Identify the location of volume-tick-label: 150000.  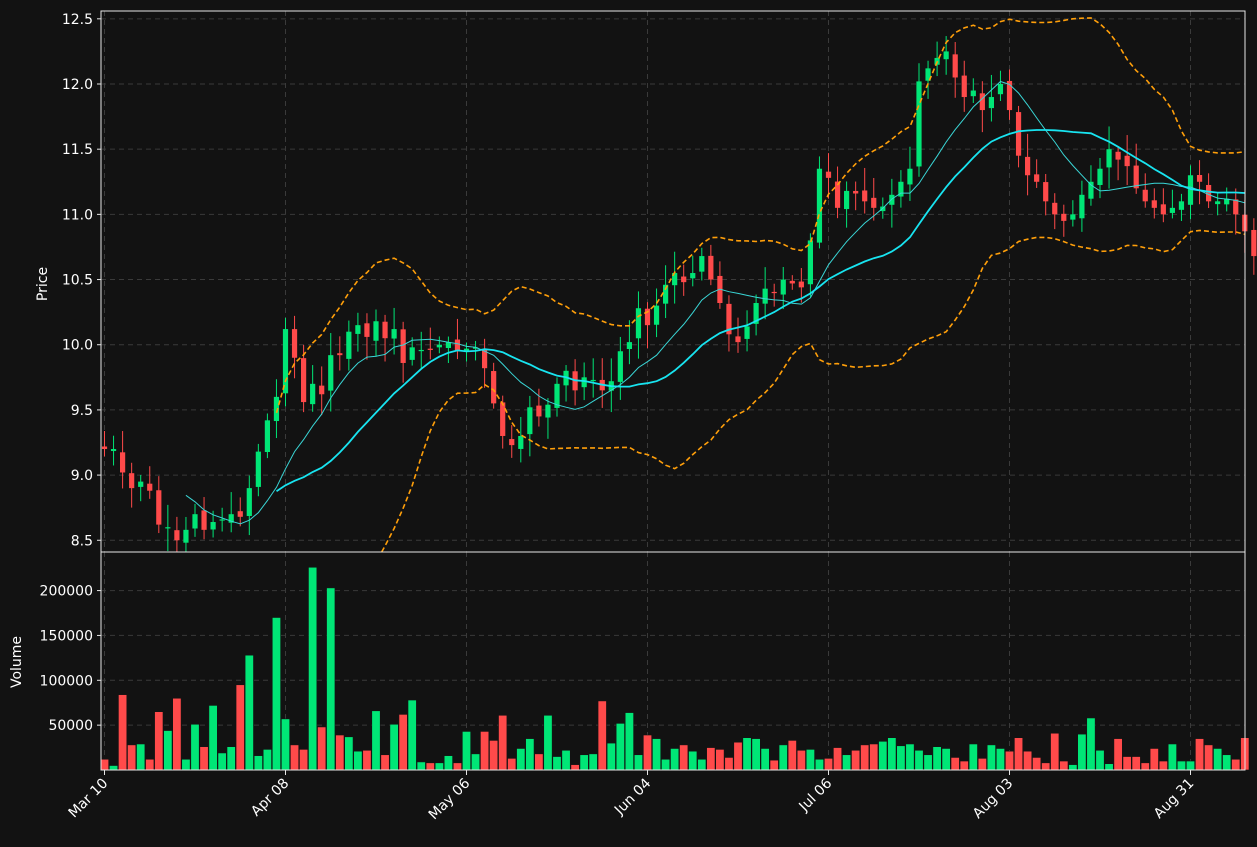
(66, 636).